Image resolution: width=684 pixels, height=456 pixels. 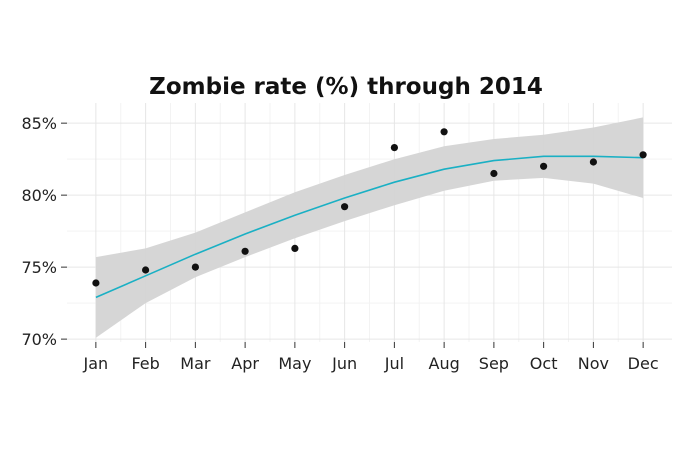 I want to click on y-tick-label: 75%, so click(x=39, y=267).